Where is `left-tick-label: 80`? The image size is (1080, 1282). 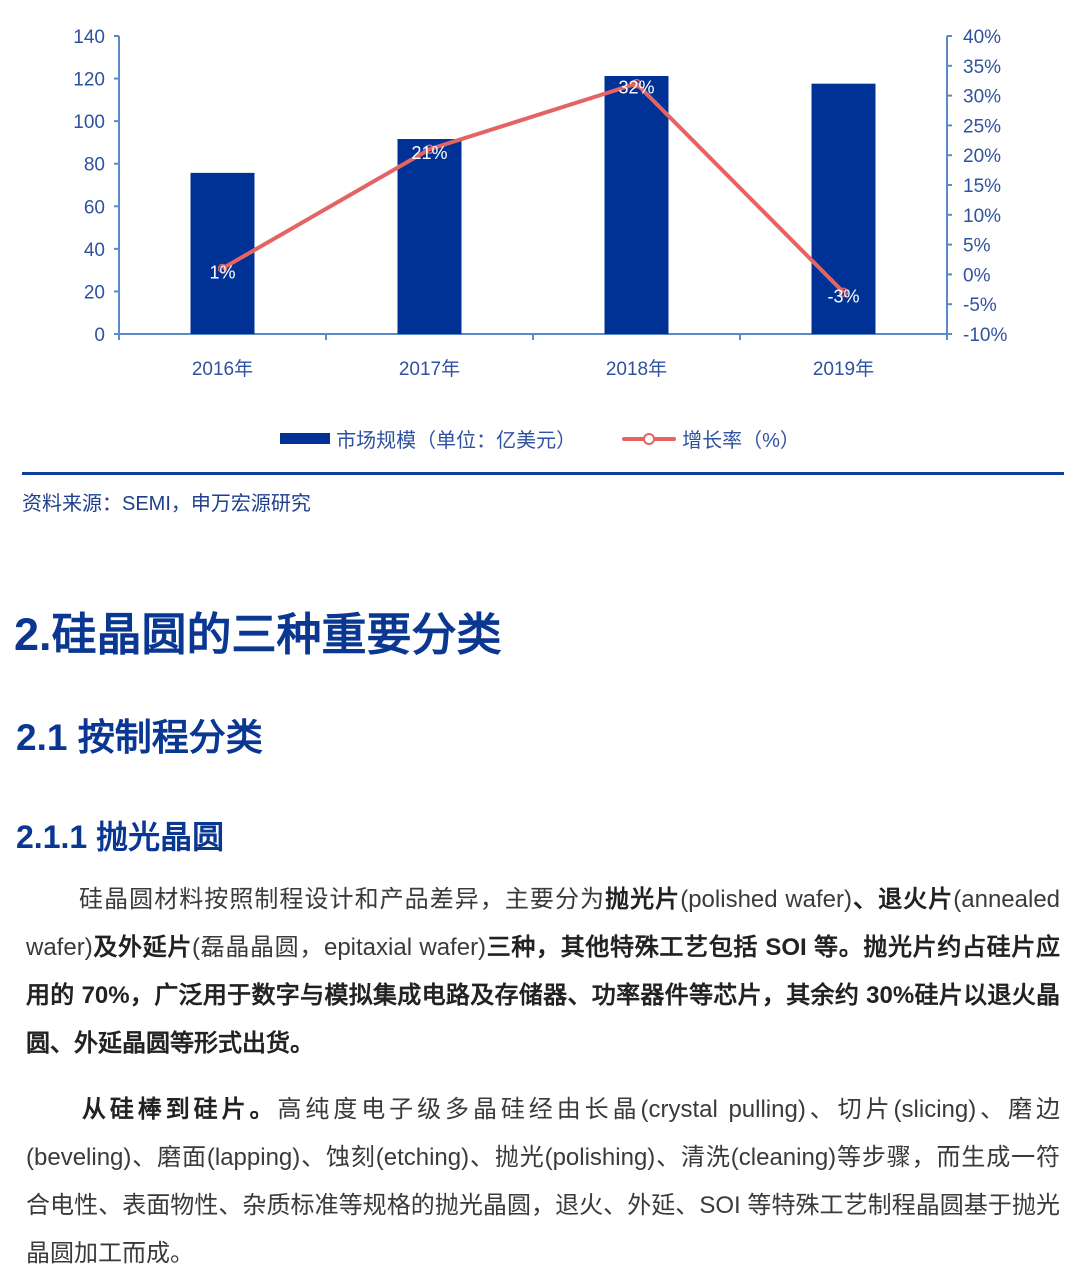
left-tick-label: 80 is located at coordinates (94, 165).